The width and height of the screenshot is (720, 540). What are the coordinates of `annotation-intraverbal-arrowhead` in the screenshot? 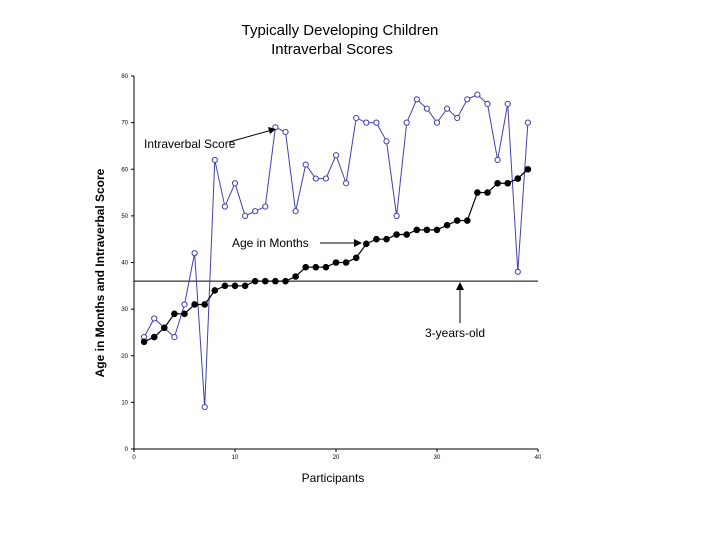 It's located at (272, 130).